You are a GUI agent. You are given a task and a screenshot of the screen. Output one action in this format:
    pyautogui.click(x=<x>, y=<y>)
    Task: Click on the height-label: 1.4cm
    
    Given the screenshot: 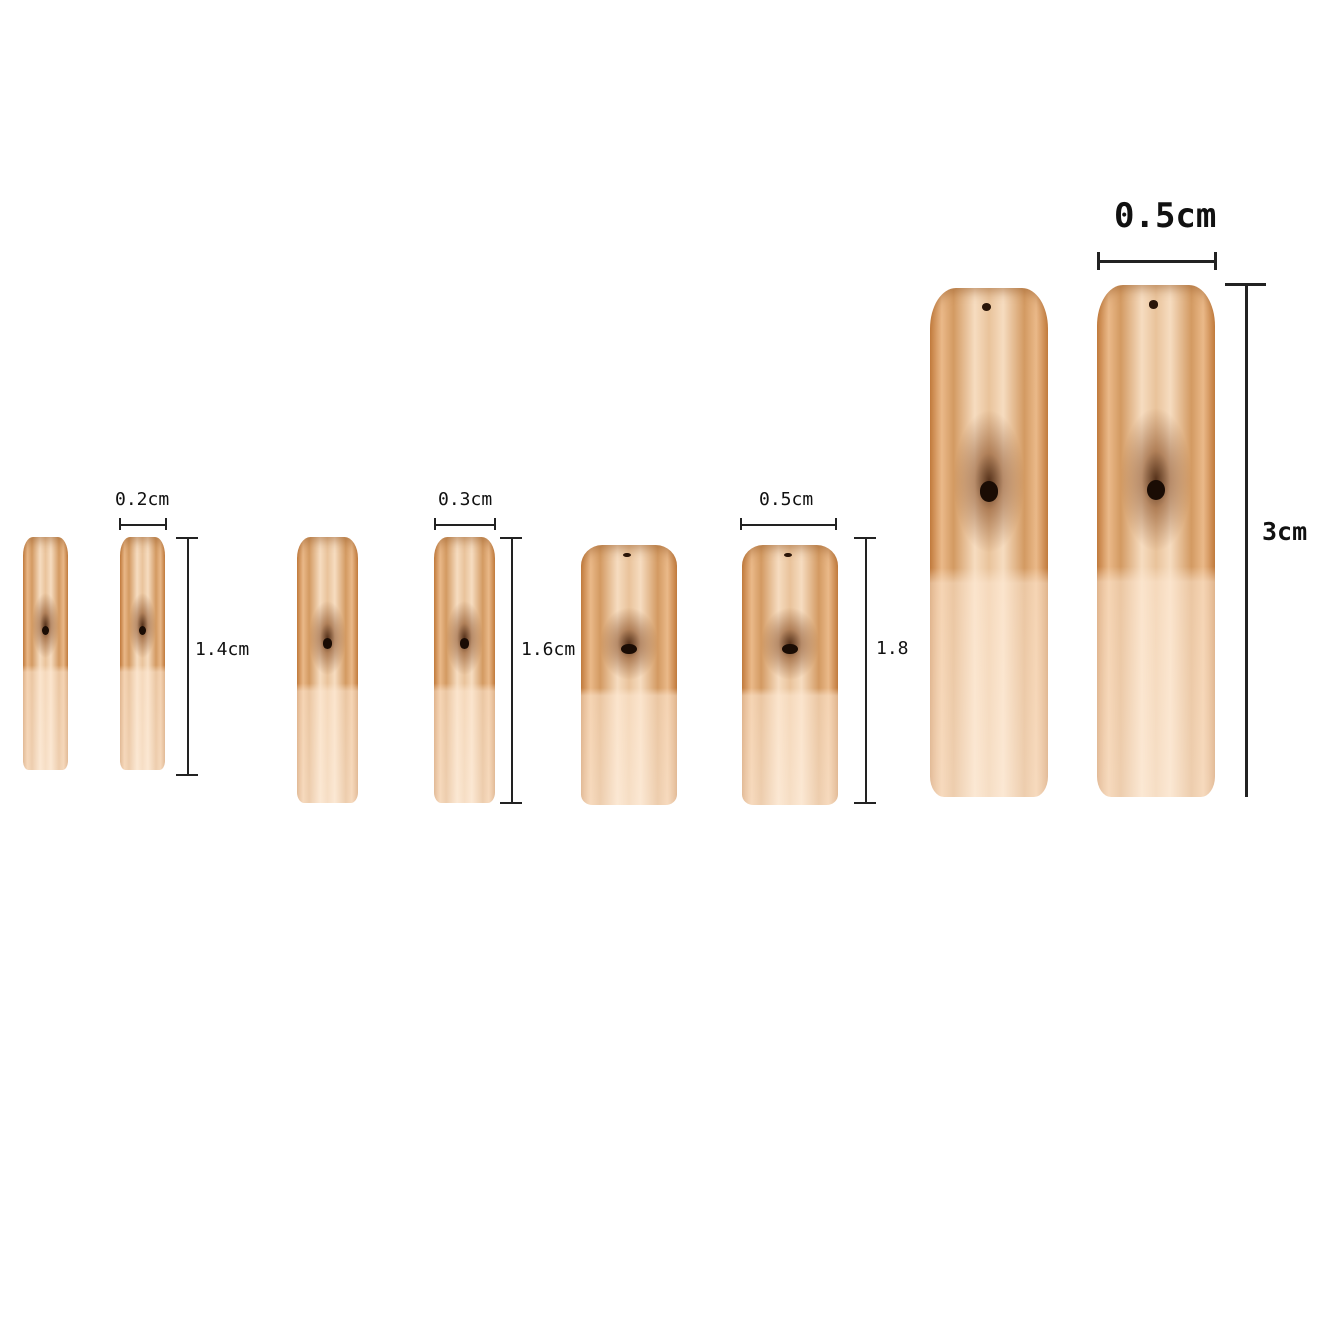 What is the action you would take?
    pyautogui.click(x=222, y=649)
    